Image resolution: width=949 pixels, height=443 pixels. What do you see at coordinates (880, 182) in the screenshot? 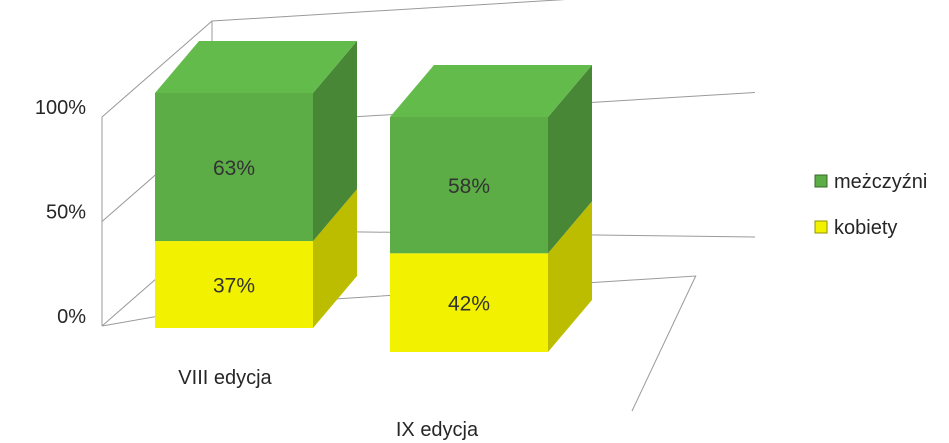
I see `legend-label: meżczyźni` at bounding box center [880, 182].